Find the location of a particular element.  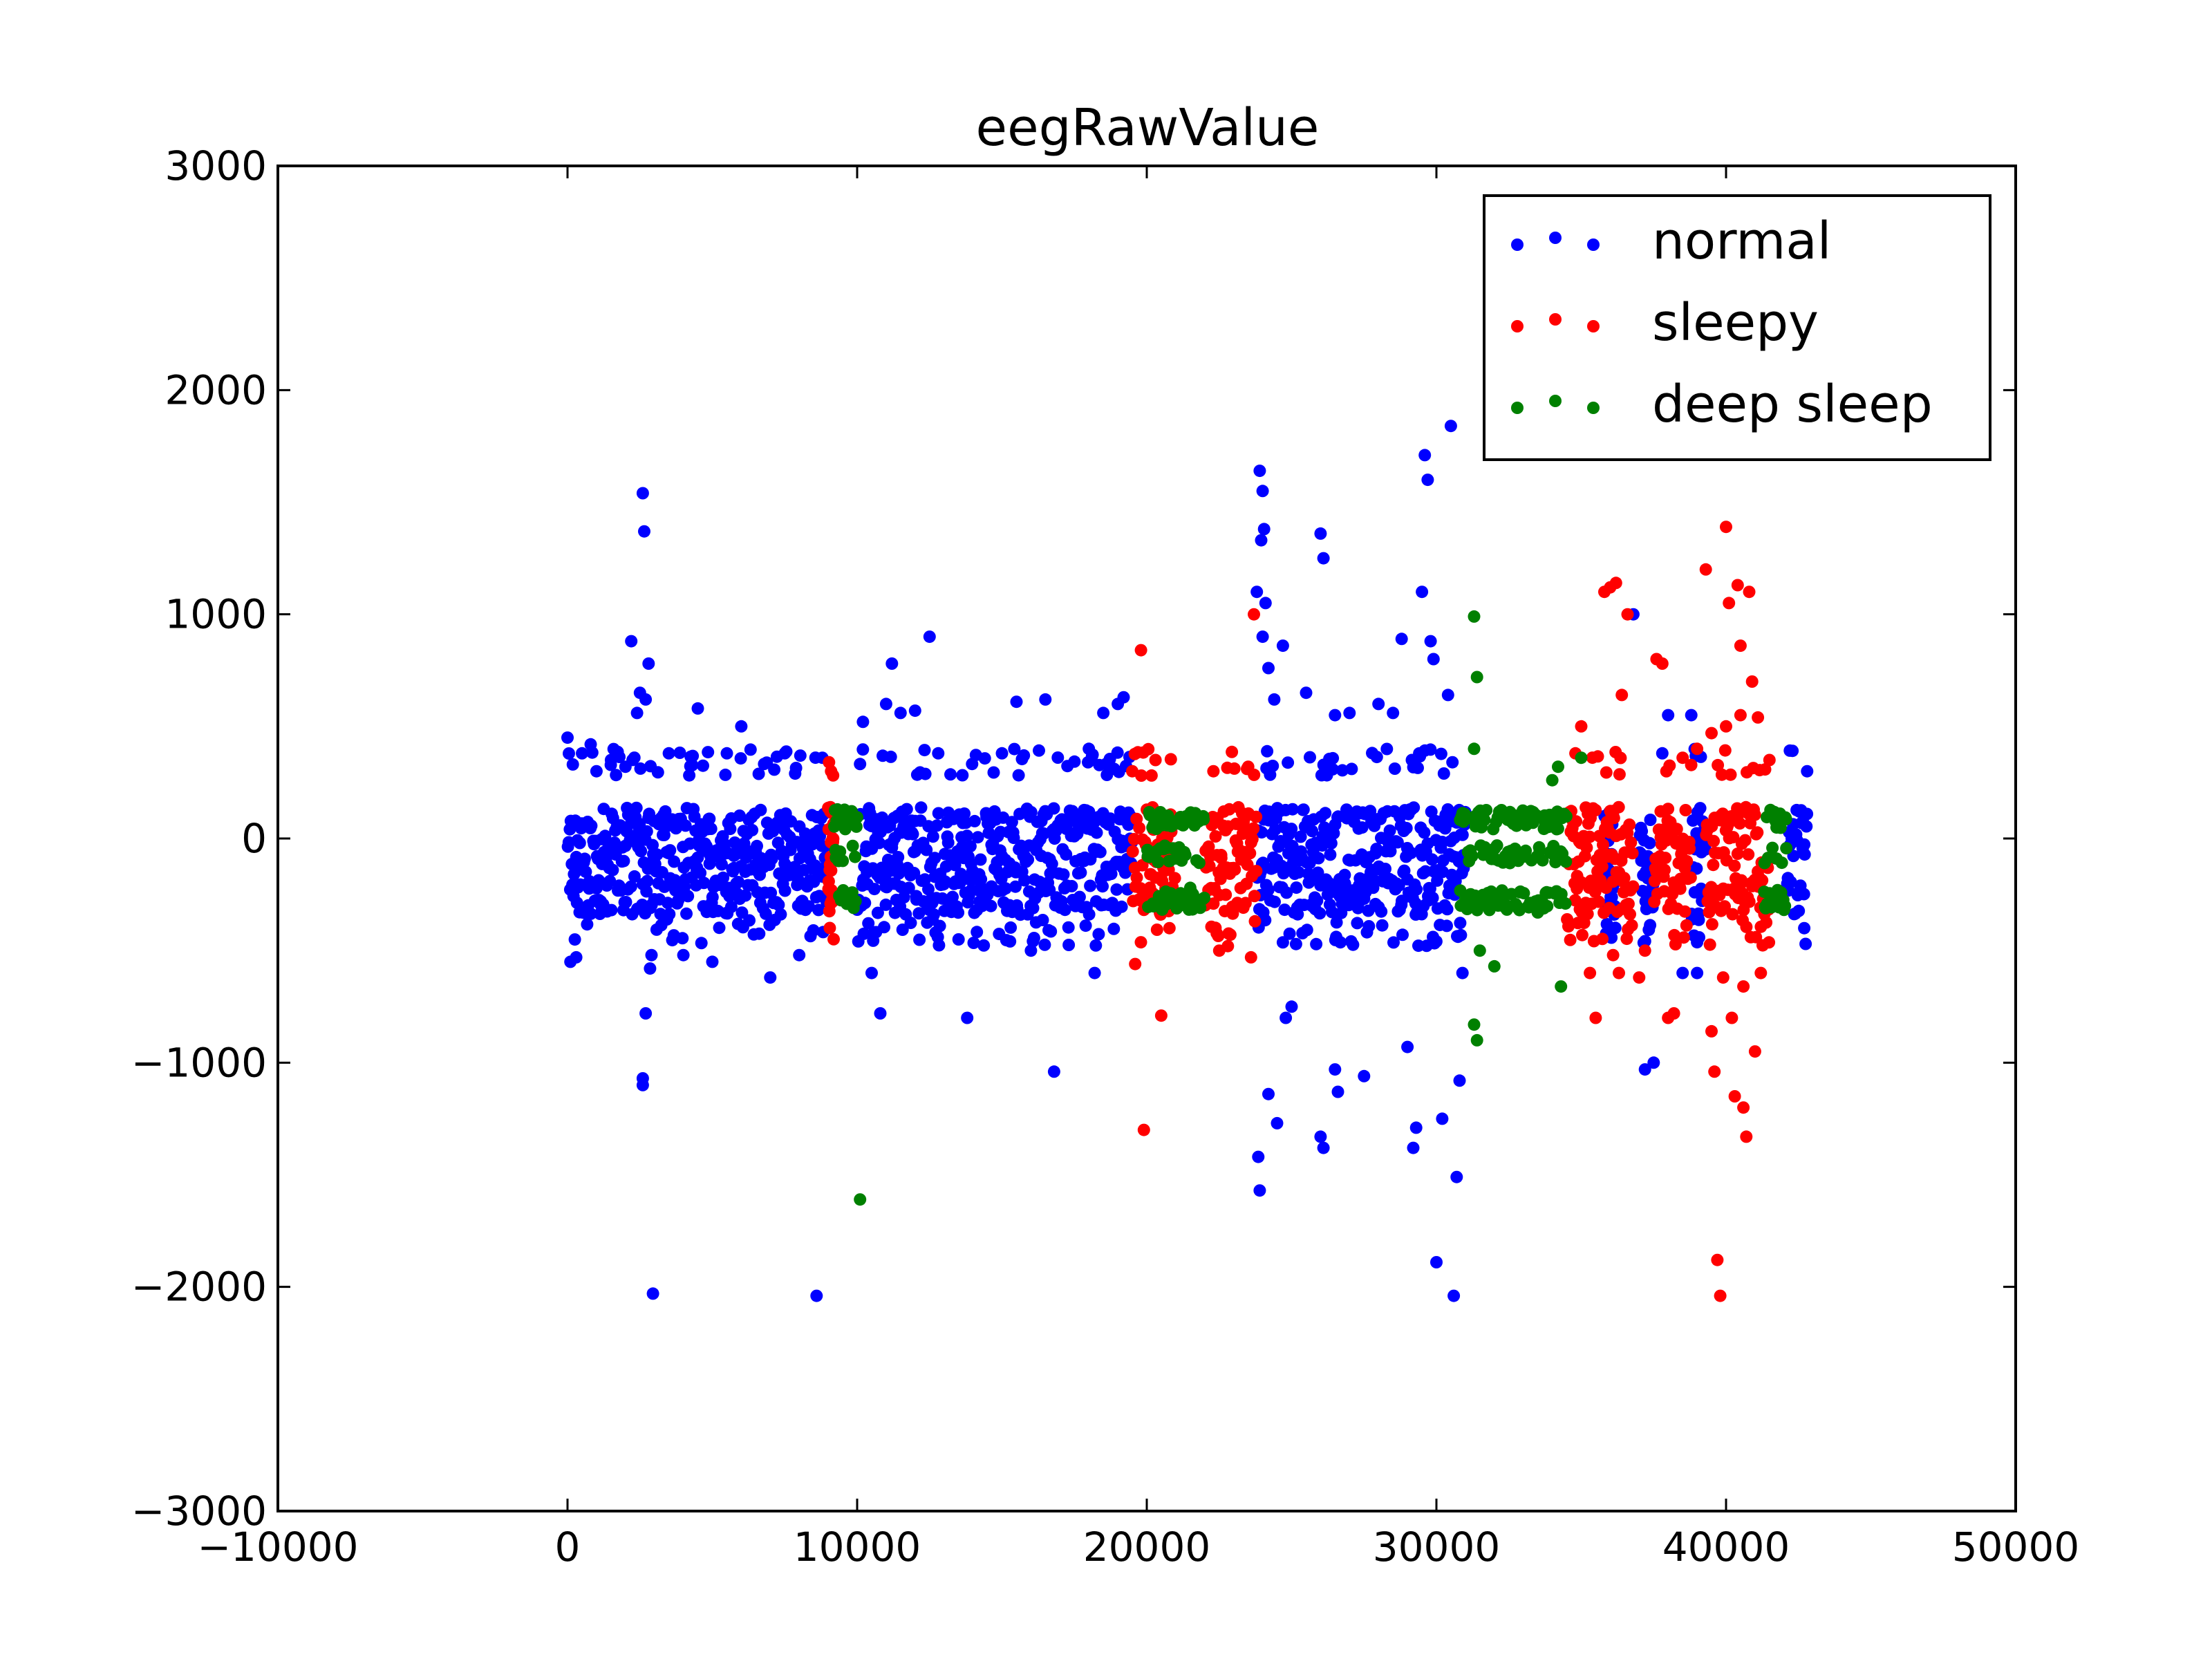

y-tick-label: 0 is located at coordinates (254, 838).